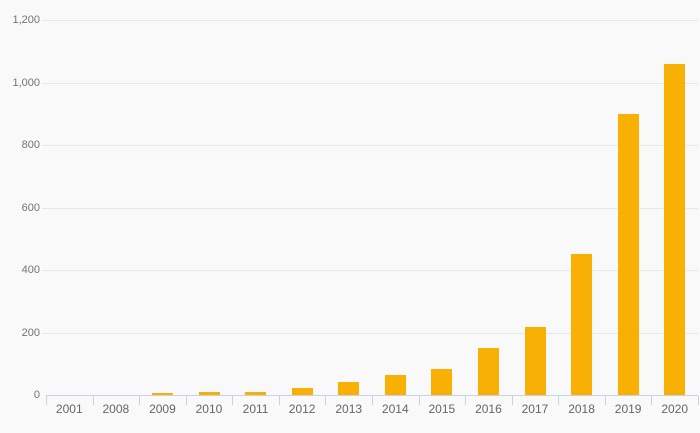 The image size is (700, 433). Describe the element at coordinates (30, 145) in the screenshot. I see `y-axis-label-800: 800` at that location.